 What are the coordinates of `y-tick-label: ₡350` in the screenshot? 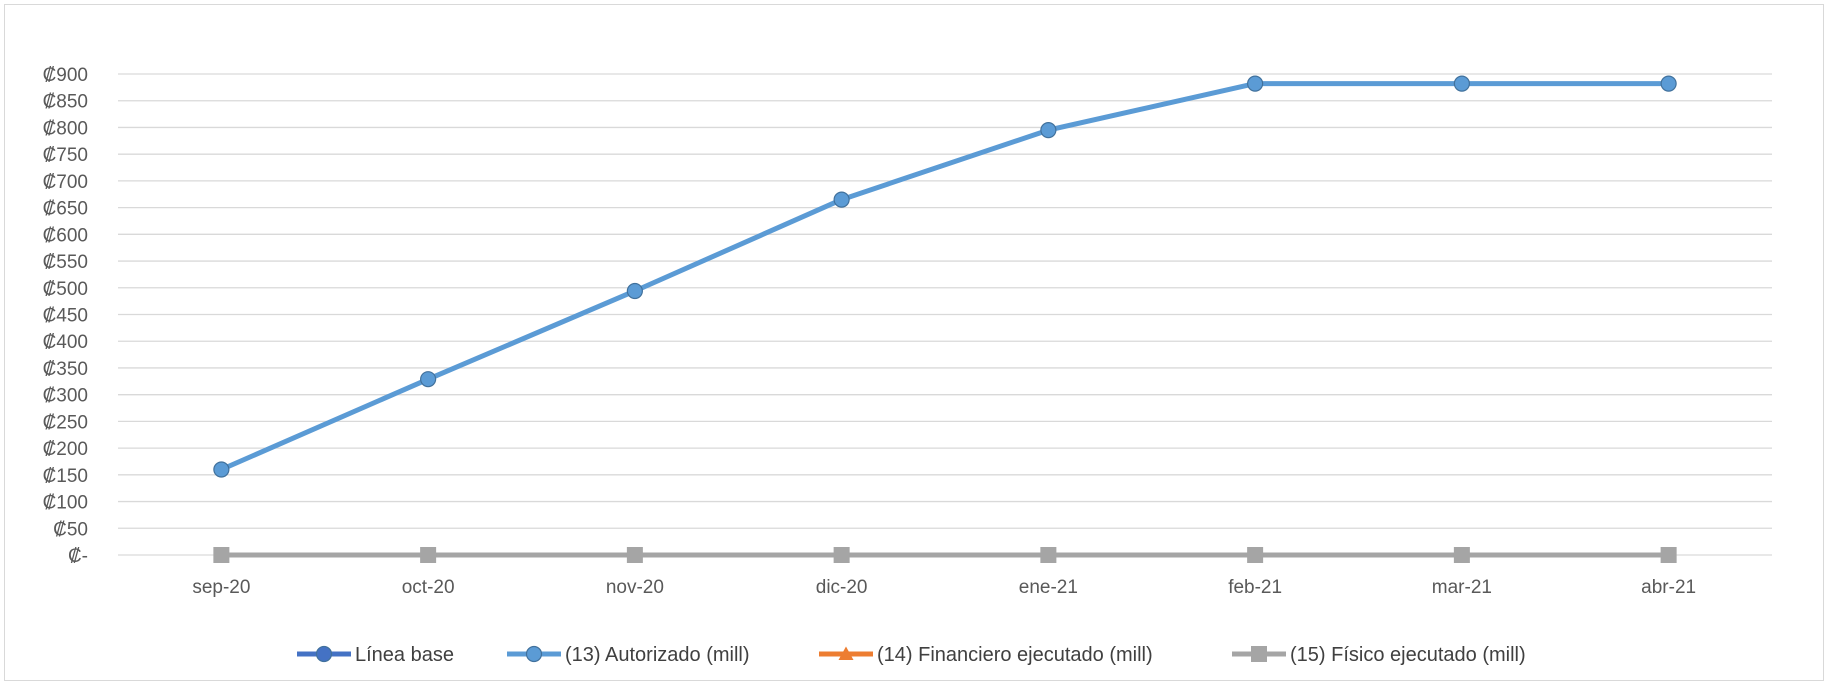 It's located at (65, 369).